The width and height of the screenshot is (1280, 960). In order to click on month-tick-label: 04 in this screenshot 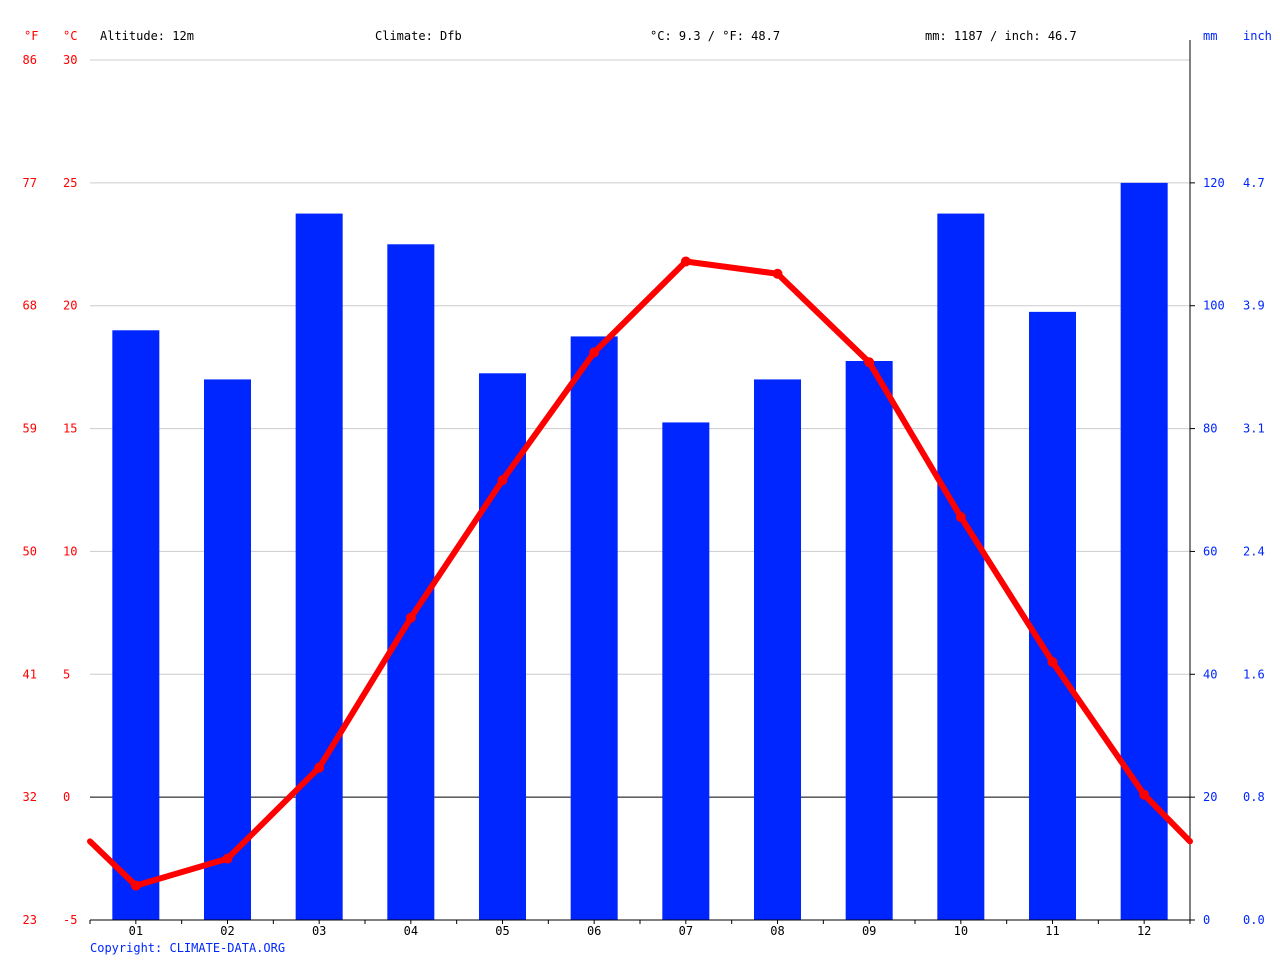, I will do `click(411, 931)`.